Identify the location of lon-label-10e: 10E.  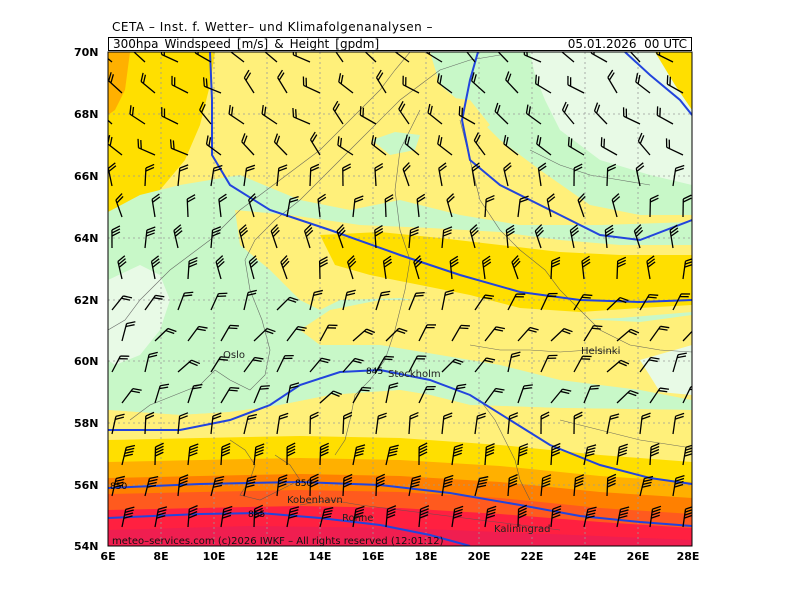
(214, 556).